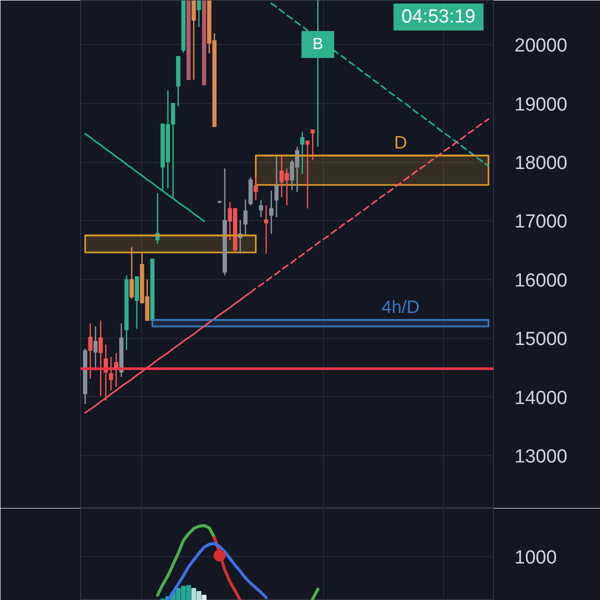  Describe the element at coordinates (541, 339) in the screenshot. I see `y-tick-label: 15000` at that location.